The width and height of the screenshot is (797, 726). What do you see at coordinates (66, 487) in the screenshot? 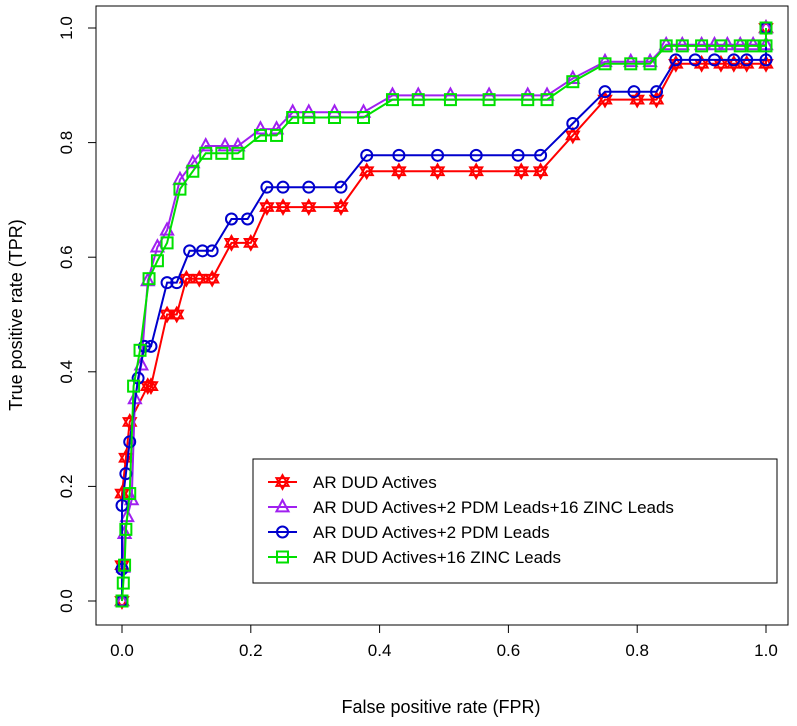
I see `y-tick-label: 0.2` at bounding box center [66, 487].